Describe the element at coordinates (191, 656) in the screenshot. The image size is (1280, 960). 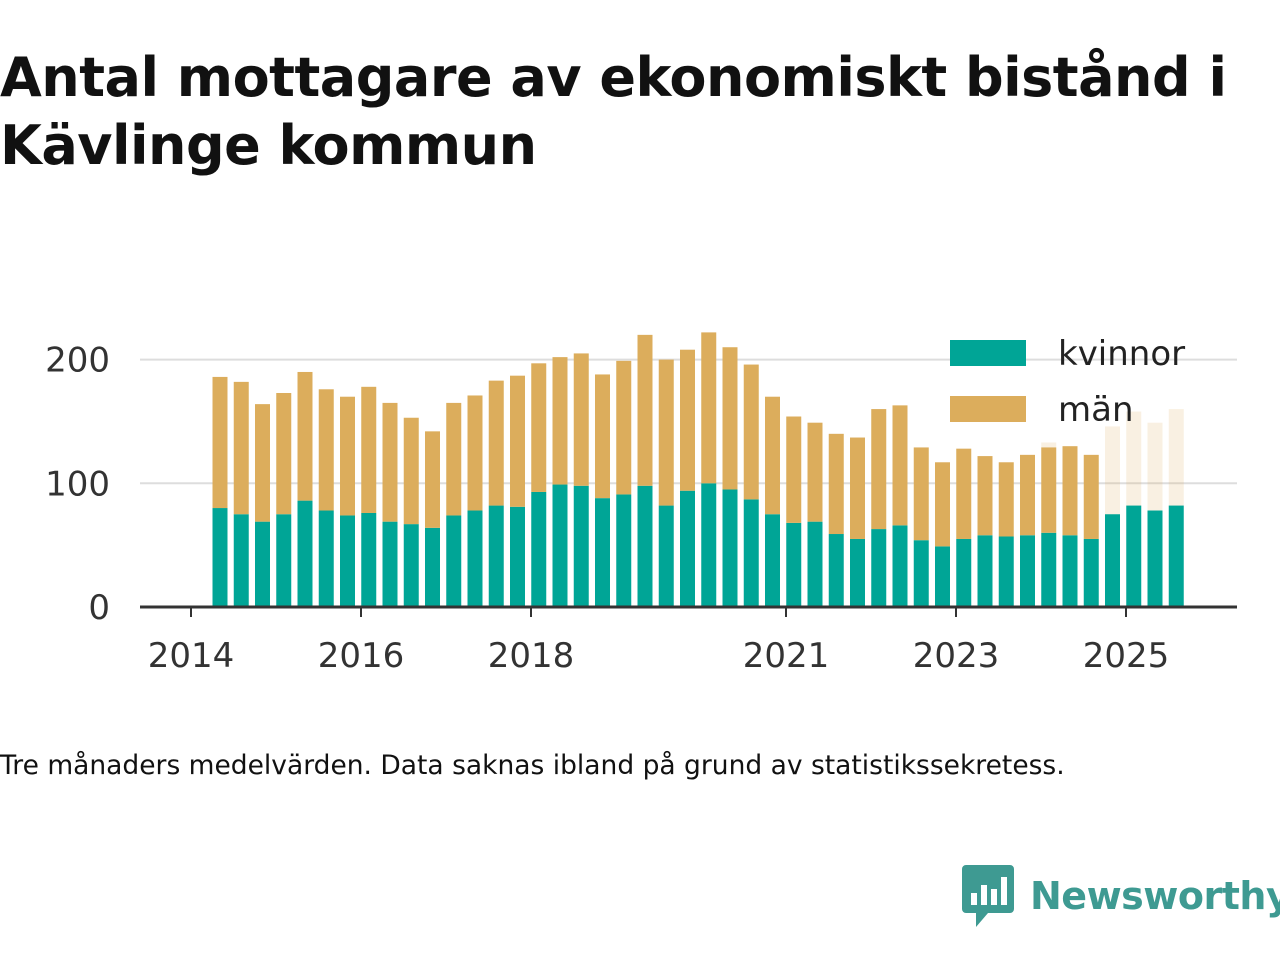
I see `x-tick-label: 2014` at that location.